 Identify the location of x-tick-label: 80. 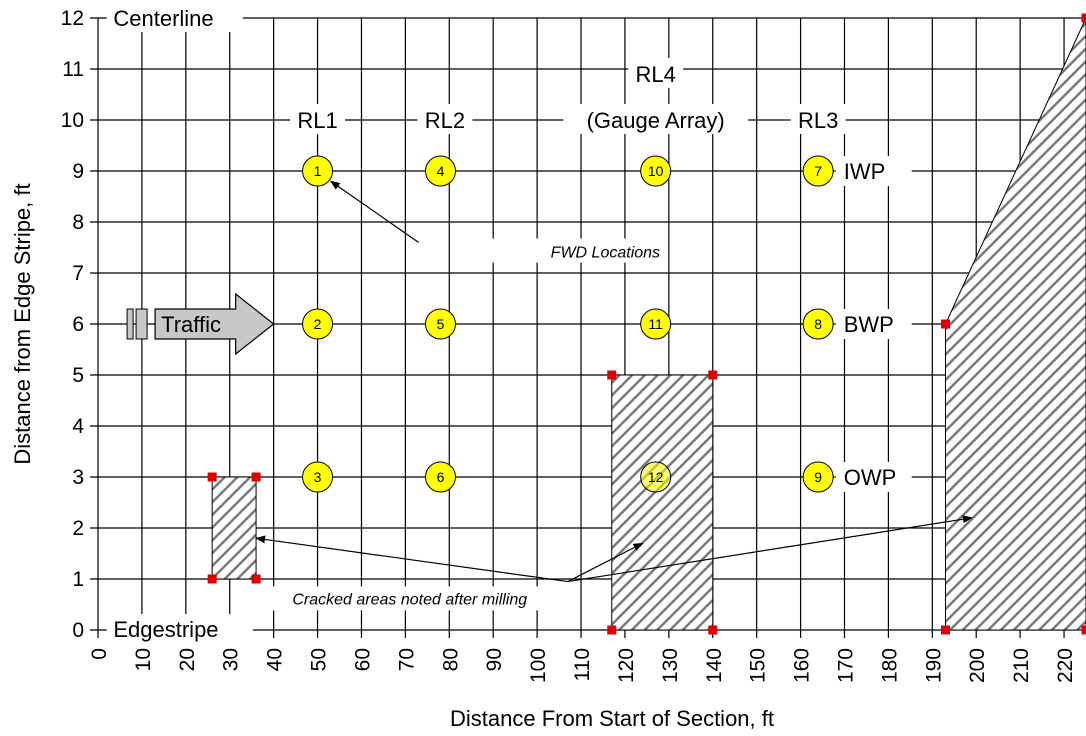
(450, 659).